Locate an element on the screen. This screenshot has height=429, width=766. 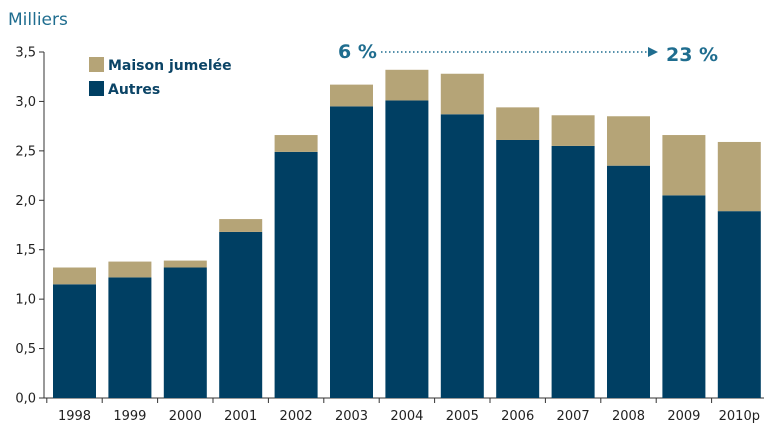
x-tick-label: 2004 is located at coordinates (406, 416).